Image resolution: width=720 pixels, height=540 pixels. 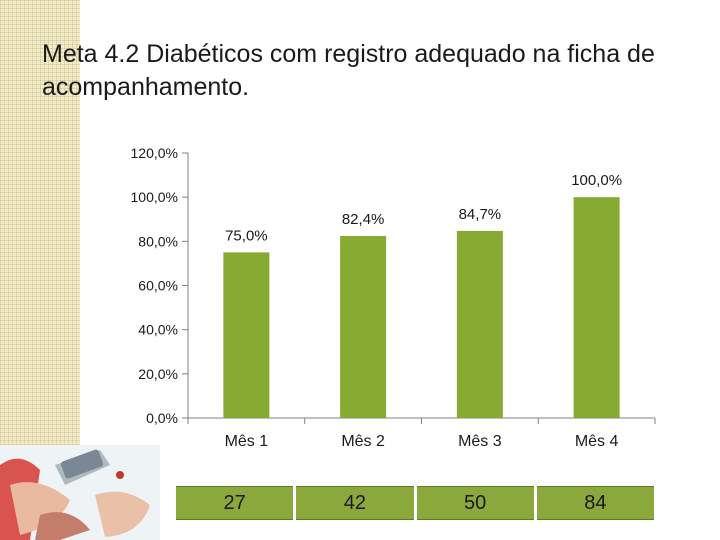 What do you see at coordinates (158, 286) in the screenshot?
I see `y-tick-label: 60,0%` at bounding box center [158, 286].